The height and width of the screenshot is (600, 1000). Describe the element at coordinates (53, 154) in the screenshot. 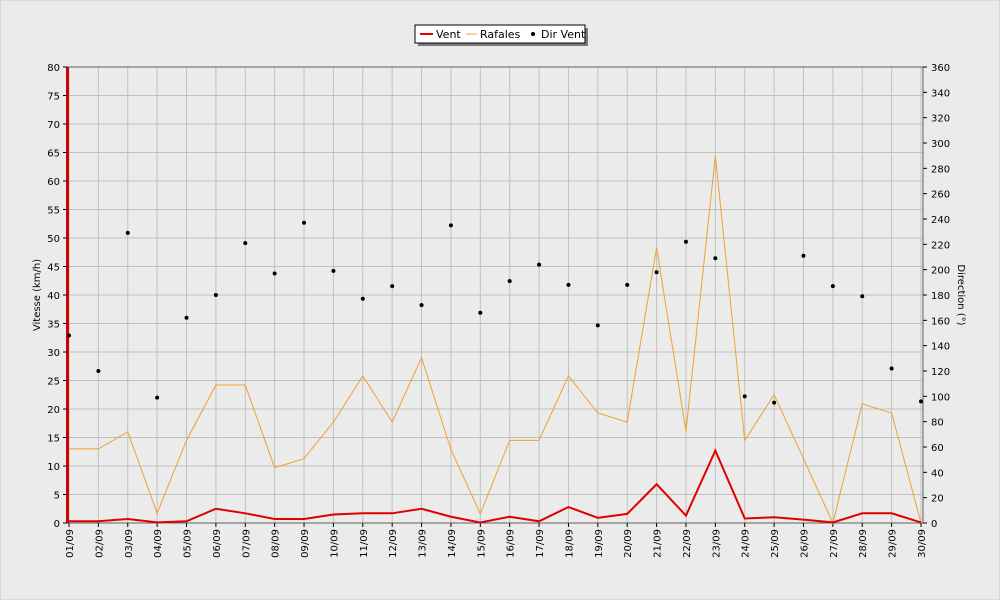

I see `y-left-tick-label: 65` at that location.